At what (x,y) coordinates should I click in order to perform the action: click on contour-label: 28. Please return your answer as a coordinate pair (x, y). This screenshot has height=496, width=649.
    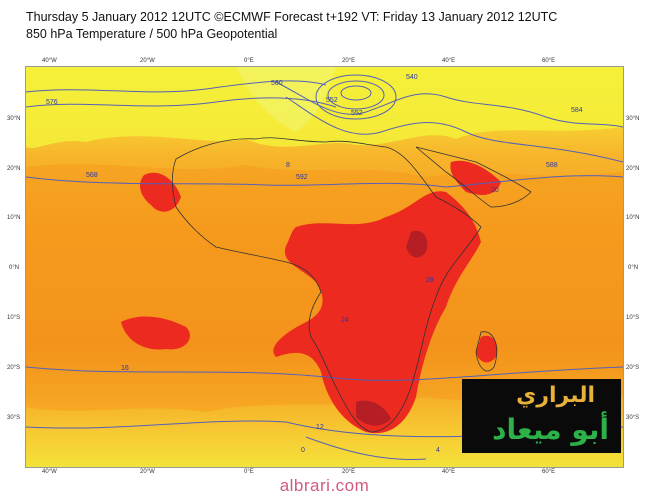
    Looking at the image, I should click on (430, 280).